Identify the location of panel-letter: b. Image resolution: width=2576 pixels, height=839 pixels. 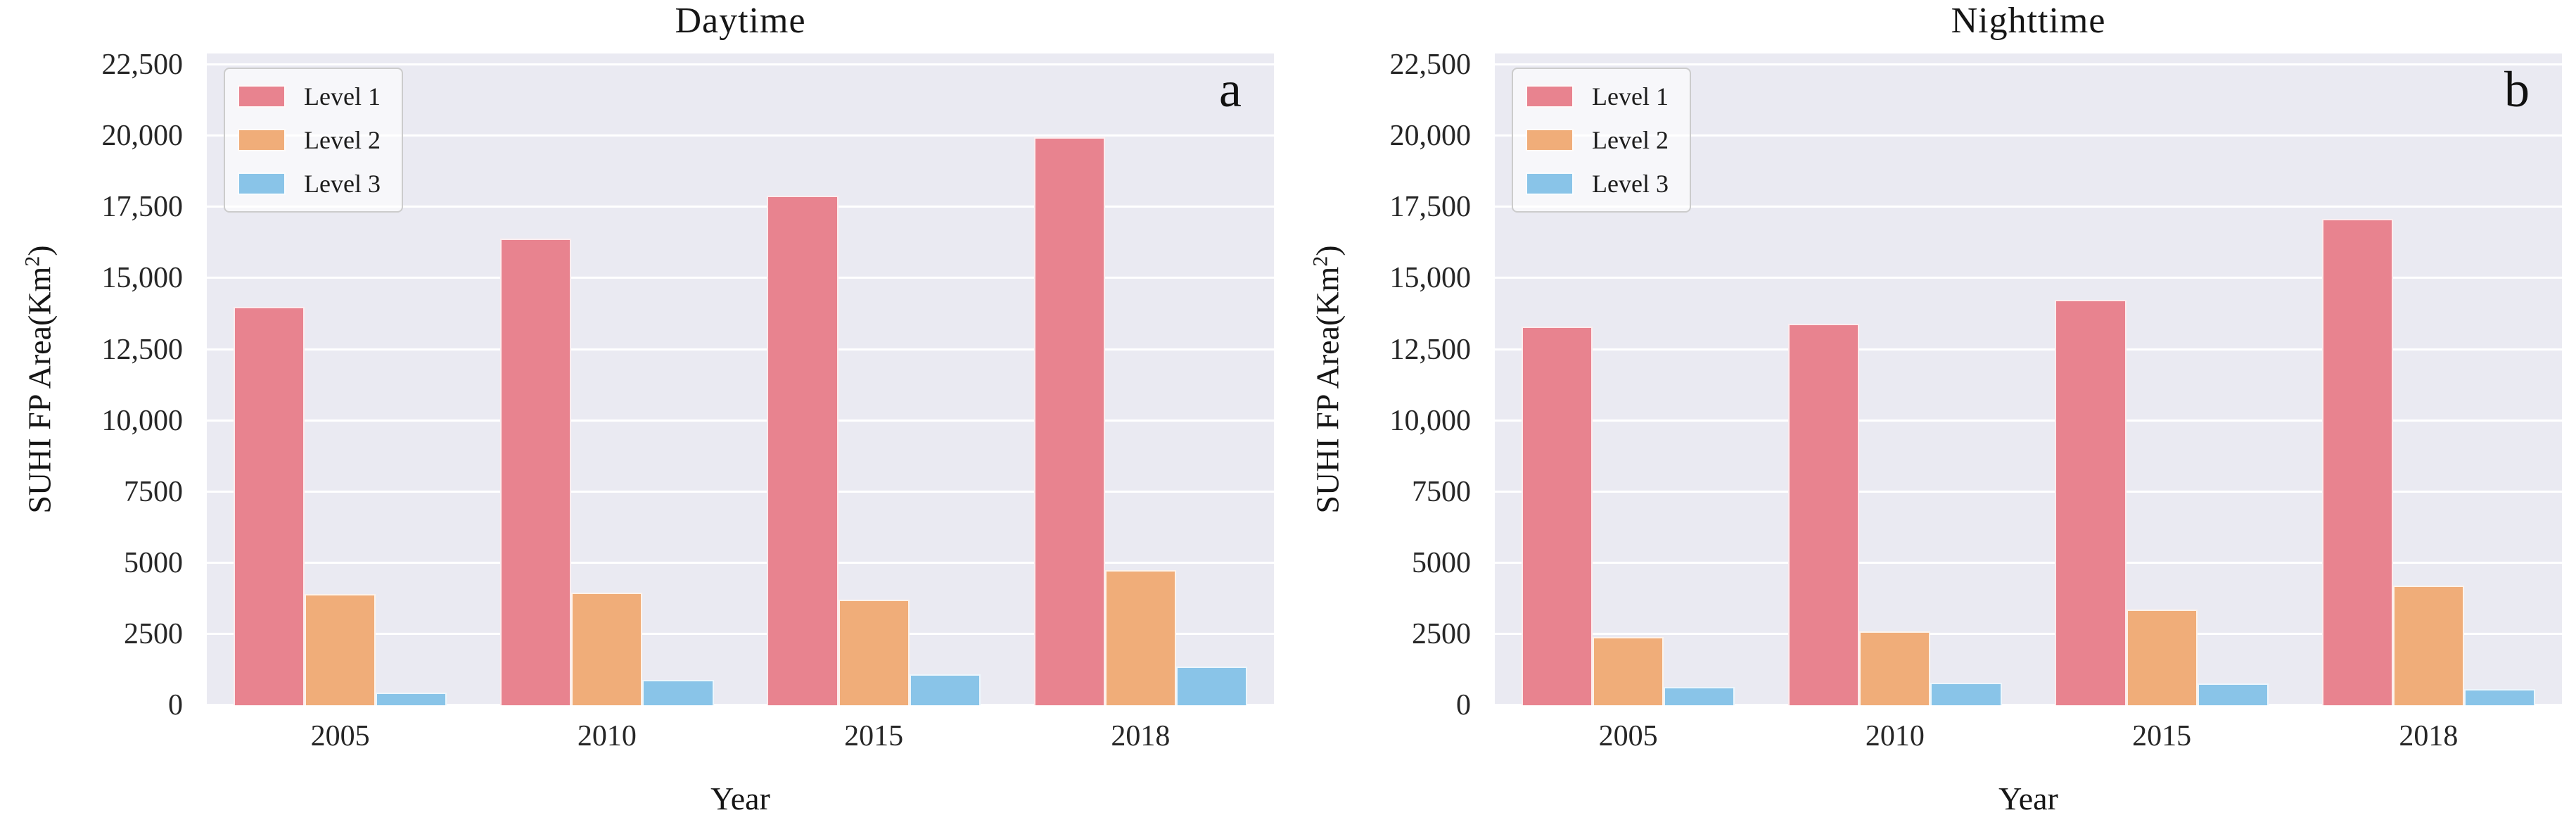
(2517, 89).